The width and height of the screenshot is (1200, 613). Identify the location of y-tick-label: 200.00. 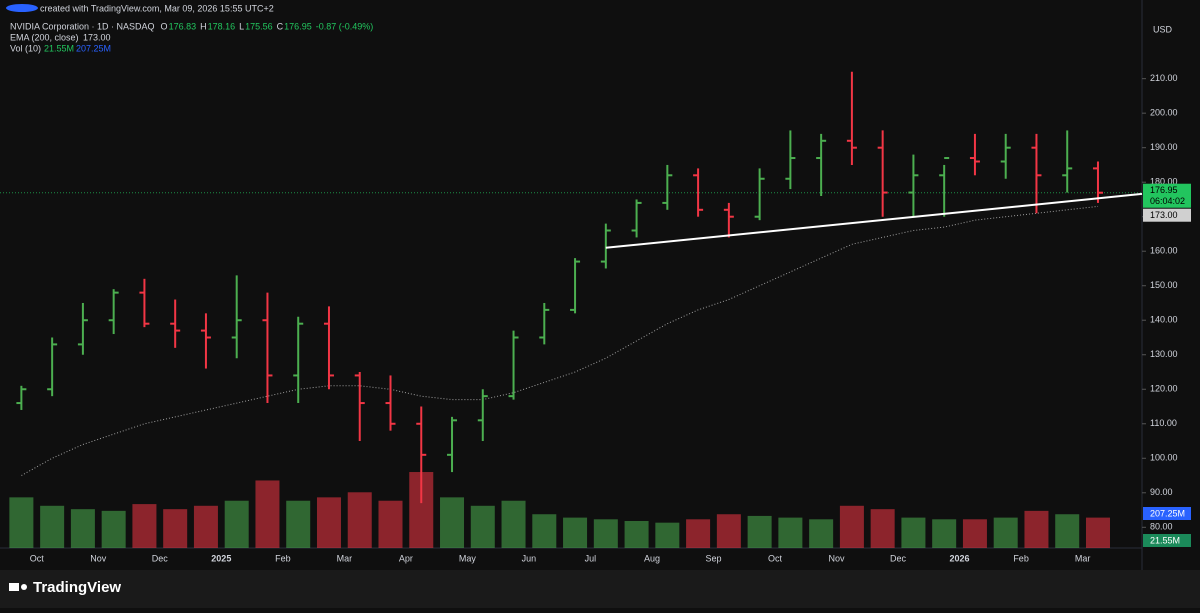
(1164, 113).